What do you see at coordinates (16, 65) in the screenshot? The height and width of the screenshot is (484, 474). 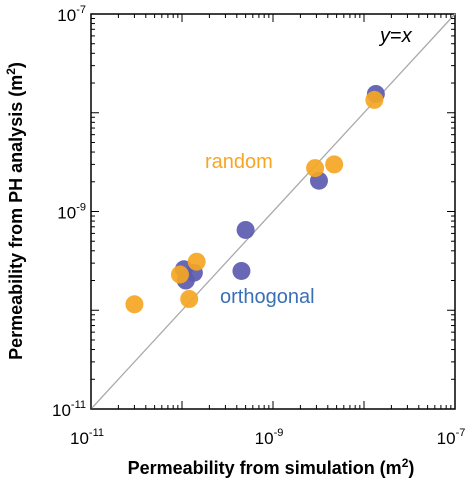 I see `y-axis-title-close: )` at bounding box center [16, 65].